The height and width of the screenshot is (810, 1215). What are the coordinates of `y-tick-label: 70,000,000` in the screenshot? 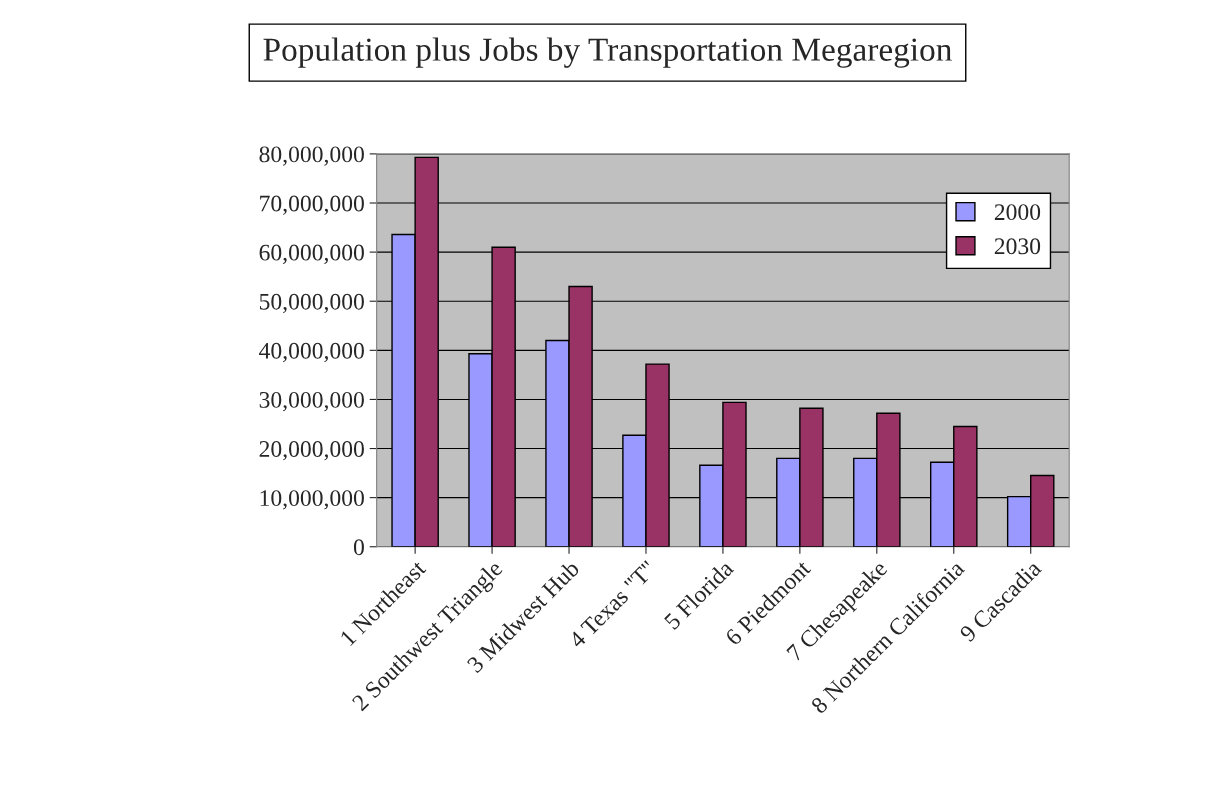 It's located at (312, 205).